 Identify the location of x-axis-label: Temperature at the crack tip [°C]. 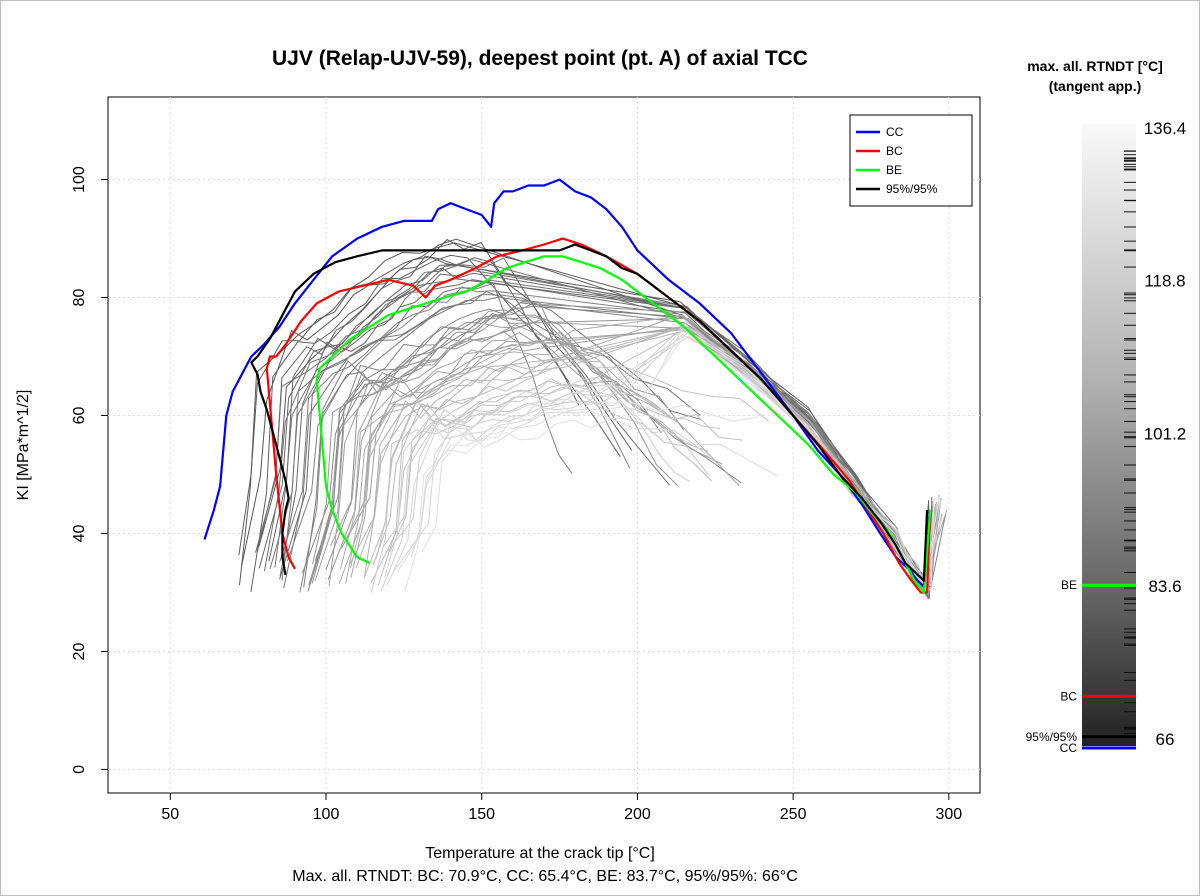
(540, 853).